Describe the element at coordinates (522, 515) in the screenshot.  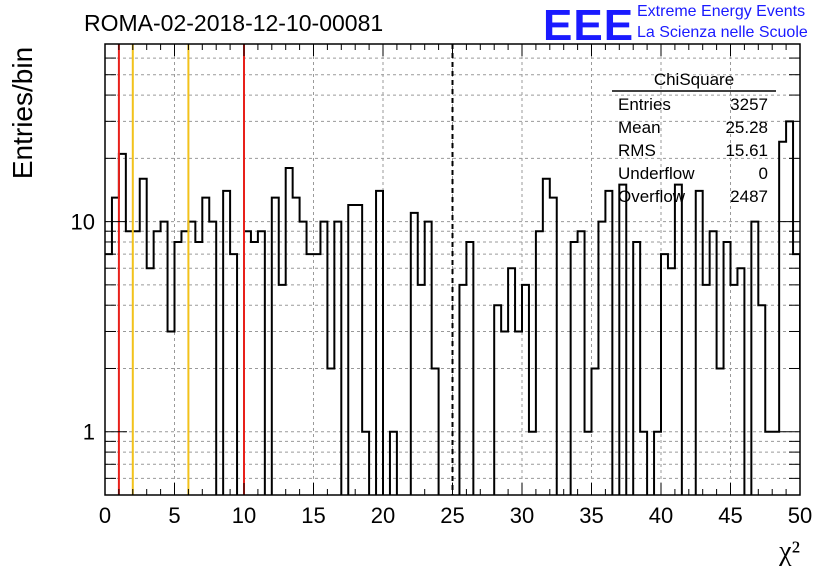
I see `x-tick-label: 30` at that location.